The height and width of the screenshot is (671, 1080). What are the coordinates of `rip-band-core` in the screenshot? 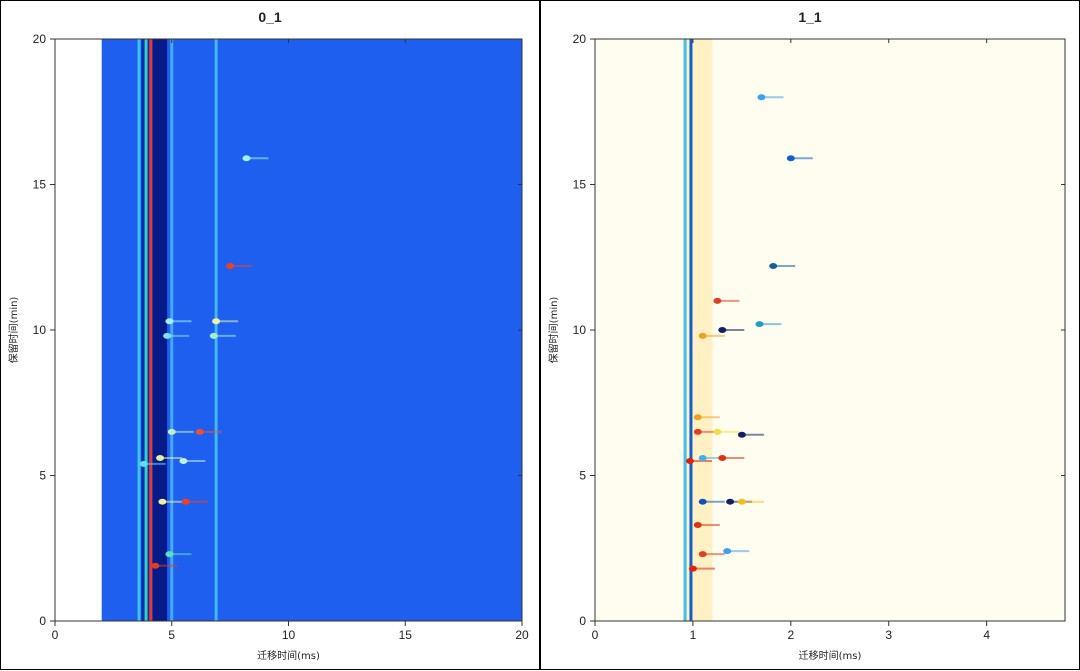 It's located at (160, 330).